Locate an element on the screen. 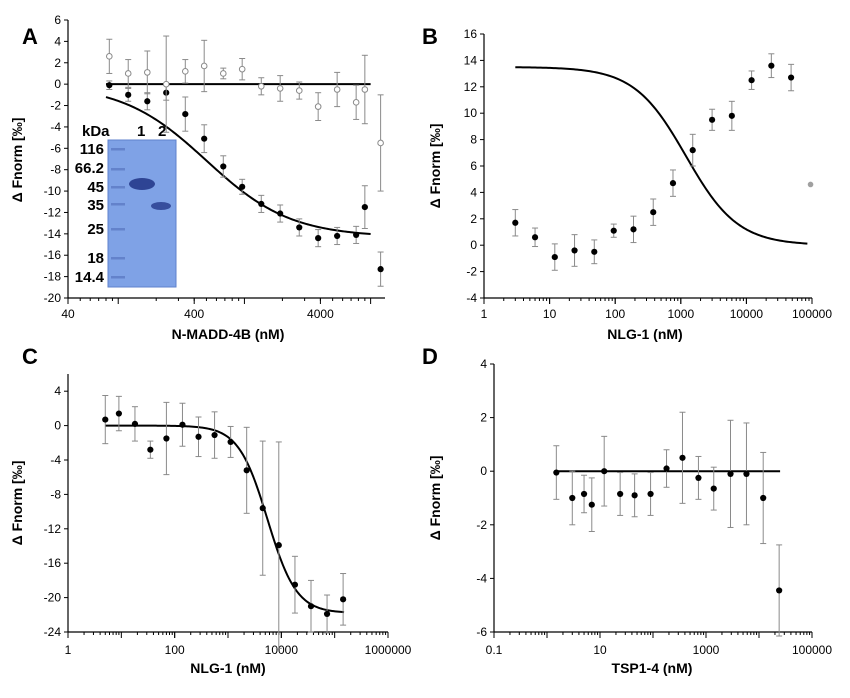 This screenshot has width=850, height=698. x-tick-label: 10000 is located at coordinates (282, 650).